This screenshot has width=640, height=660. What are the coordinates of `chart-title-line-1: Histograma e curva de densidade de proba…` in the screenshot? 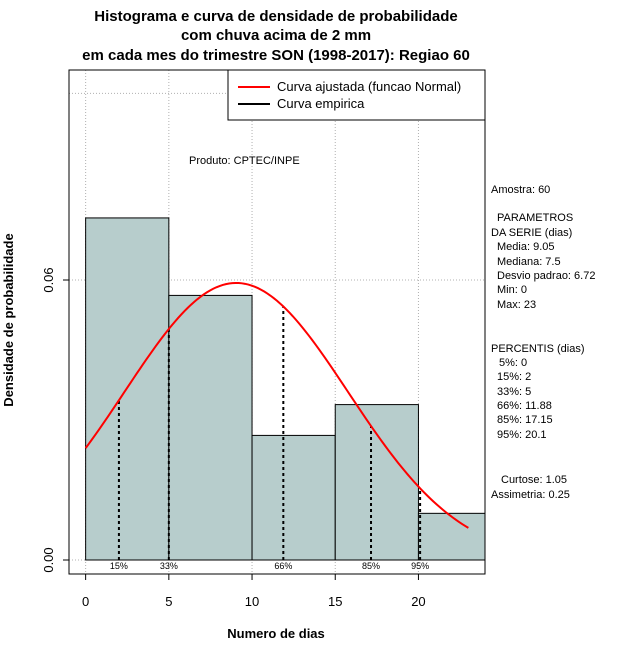 It's located at (275, 16).